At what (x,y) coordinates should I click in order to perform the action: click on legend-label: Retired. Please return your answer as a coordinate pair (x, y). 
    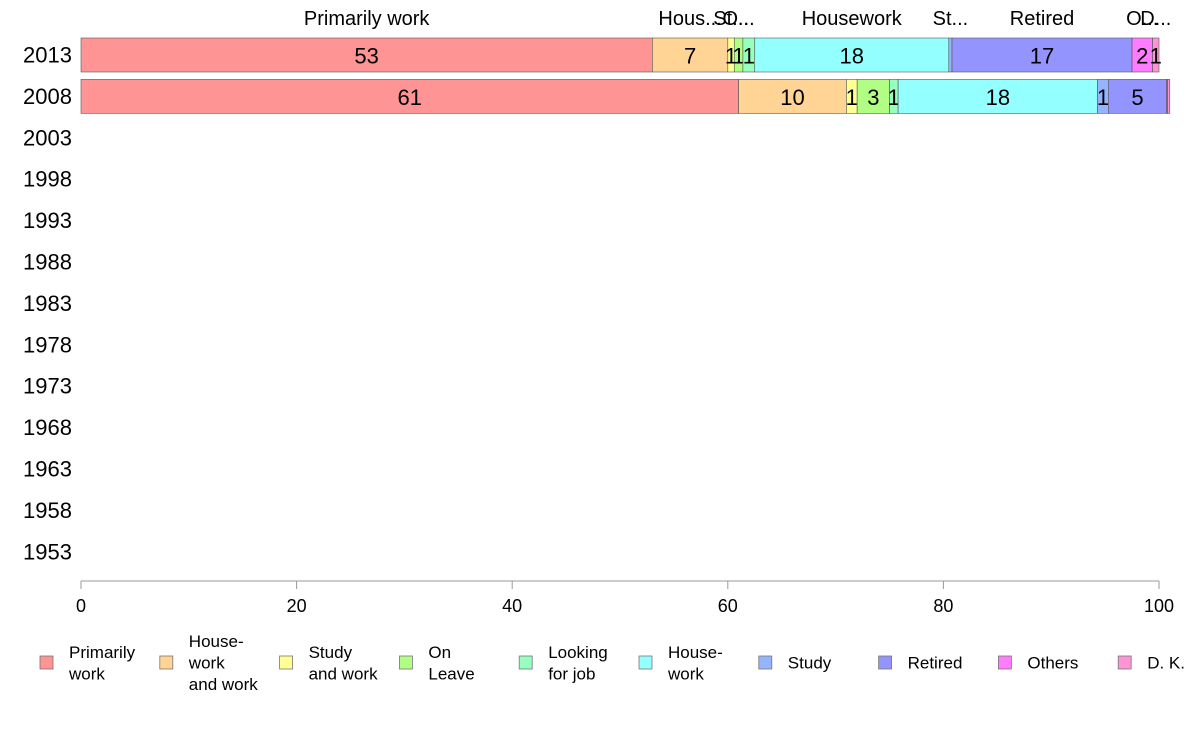
    Looking at the image, I should click on (935, 663).